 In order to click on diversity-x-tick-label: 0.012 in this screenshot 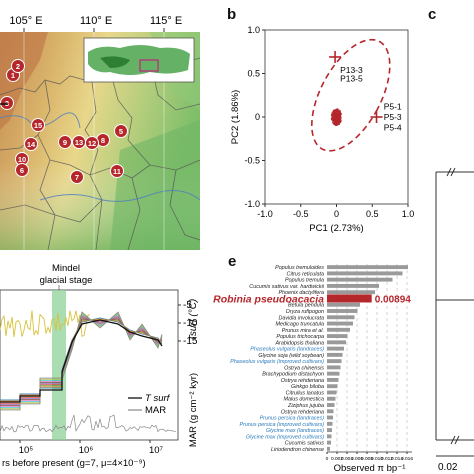, I will do `click(387, 459)`.